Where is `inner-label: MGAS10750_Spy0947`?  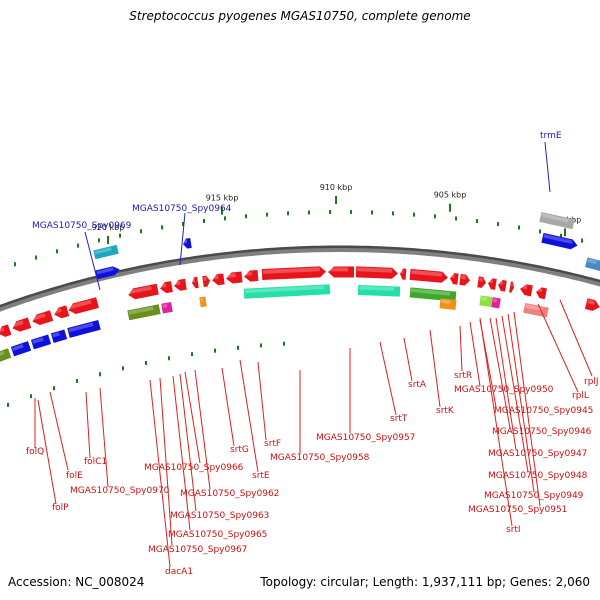
inner-label: MGAS10750_Spy0947 is located at coordinates (537, 454).